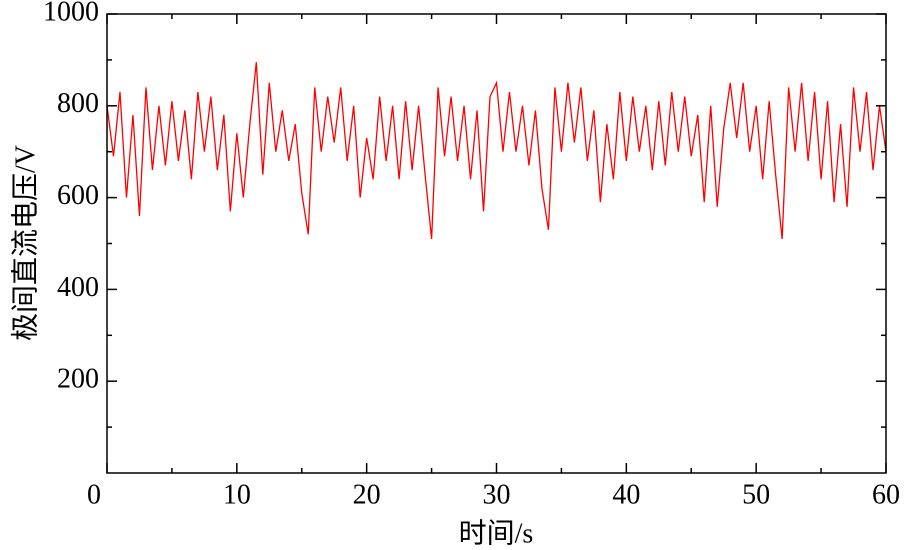 This screenshot has height=550, width=904. I want to click on x-tick-label: 40, so click(626, 494).